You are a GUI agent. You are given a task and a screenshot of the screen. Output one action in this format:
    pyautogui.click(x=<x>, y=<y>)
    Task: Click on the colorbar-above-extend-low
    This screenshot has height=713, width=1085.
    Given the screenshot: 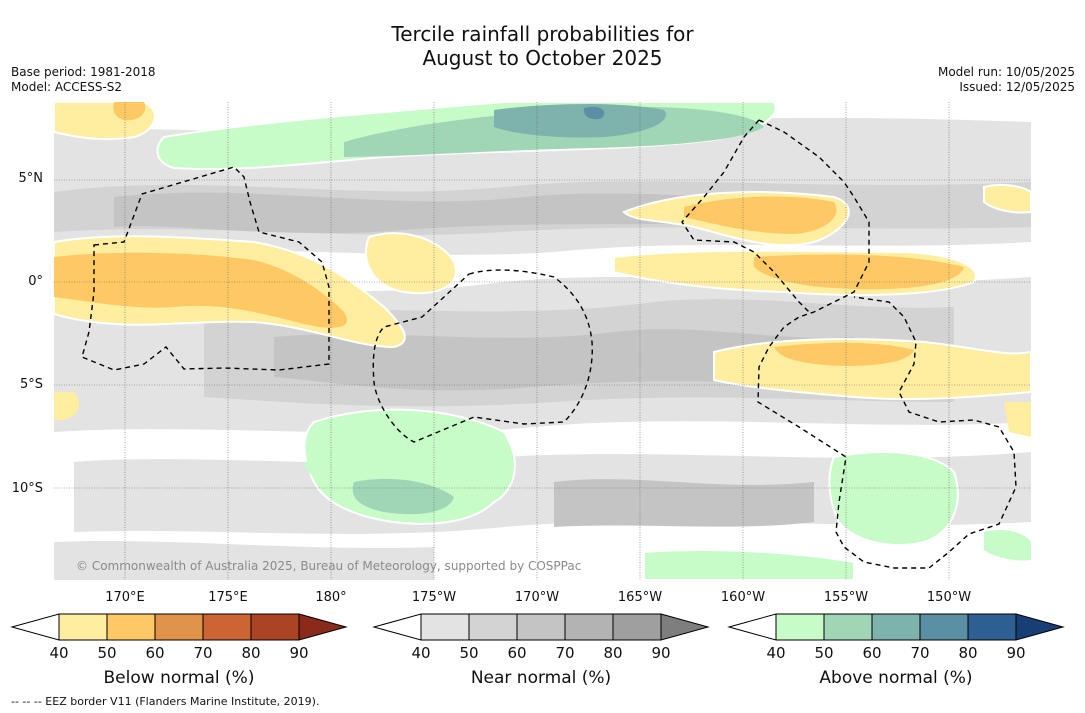 What is the action you would take?
    pyautogui.click(x=752, y=627)
    